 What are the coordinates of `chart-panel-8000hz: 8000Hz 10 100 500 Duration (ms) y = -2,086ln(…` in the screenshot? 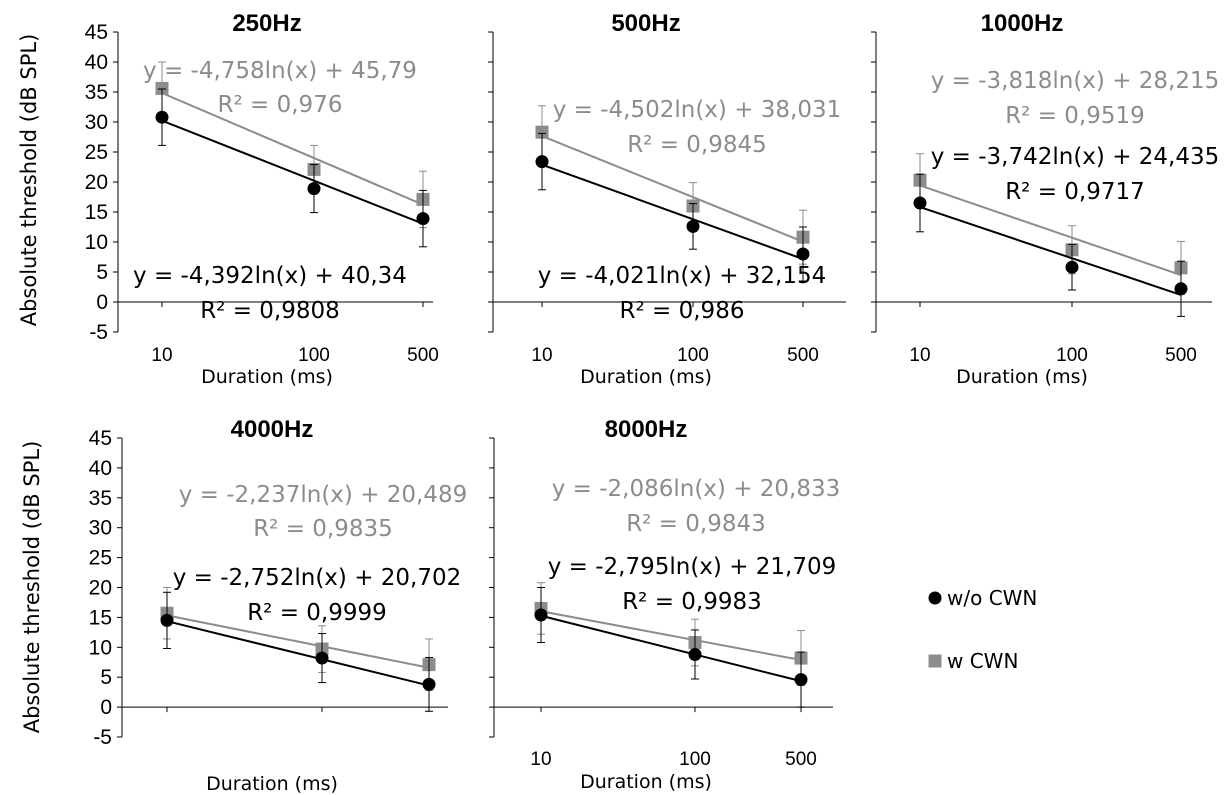 It's located at (664, 604).